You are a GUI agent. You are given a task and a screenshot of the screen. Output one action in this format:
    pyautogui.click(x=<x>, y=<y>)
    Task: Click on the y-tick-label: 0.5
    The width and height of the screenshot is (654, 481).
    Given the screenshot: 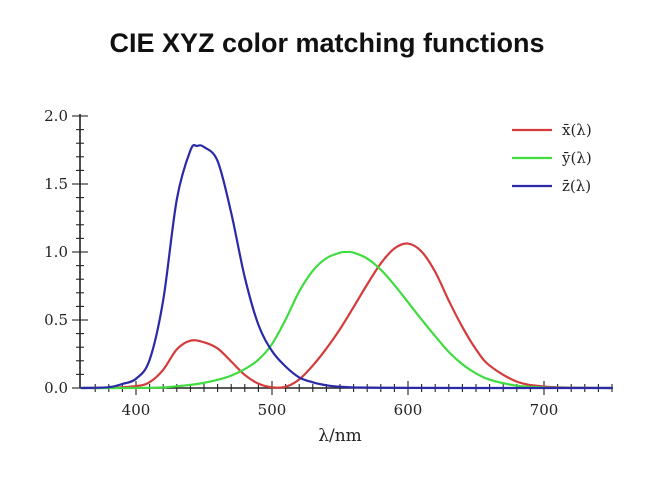 What is the action you would take?
    pyautogui.click(x=56, y=320)
    